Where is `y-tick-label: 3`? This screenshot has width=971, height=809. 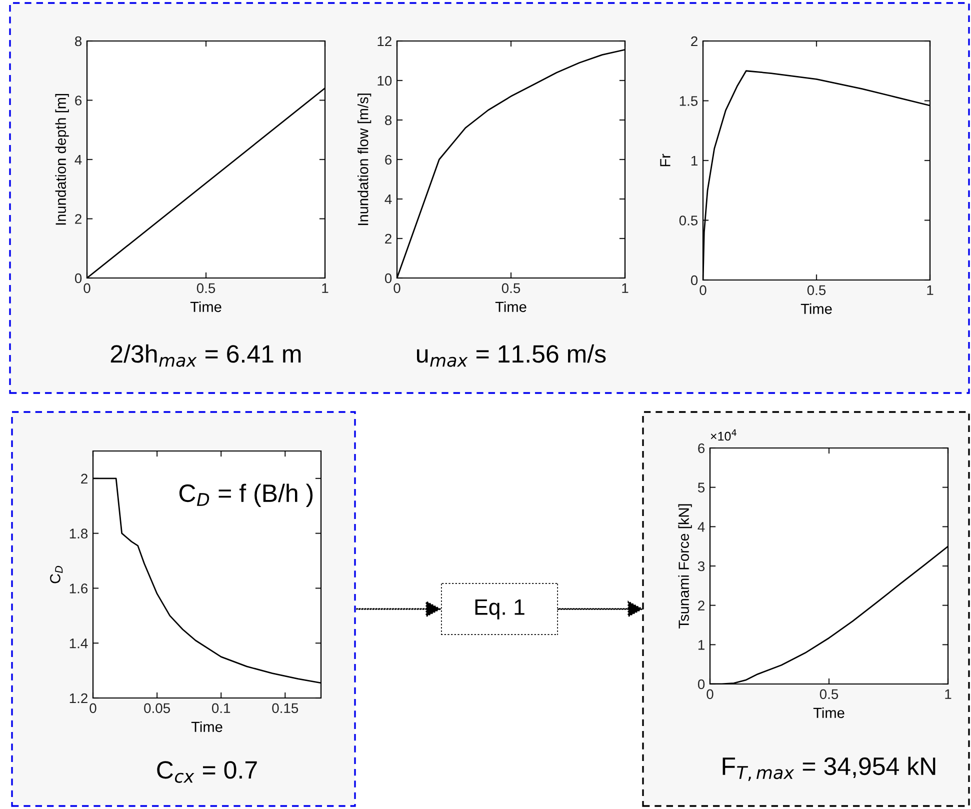
y-tick-label: 3 is located at coordinates (701, 566).